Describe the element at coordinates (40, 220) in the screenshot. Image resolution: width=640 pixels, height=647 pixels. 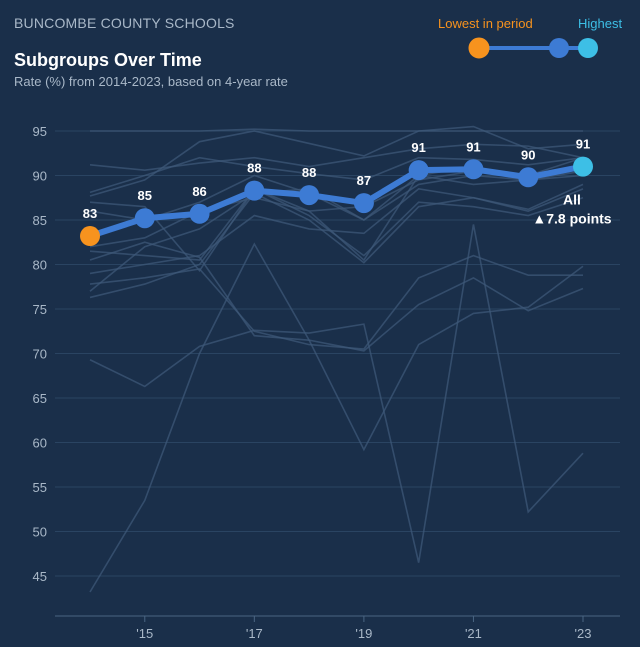
I see `y-tick-label: 85` at that location.